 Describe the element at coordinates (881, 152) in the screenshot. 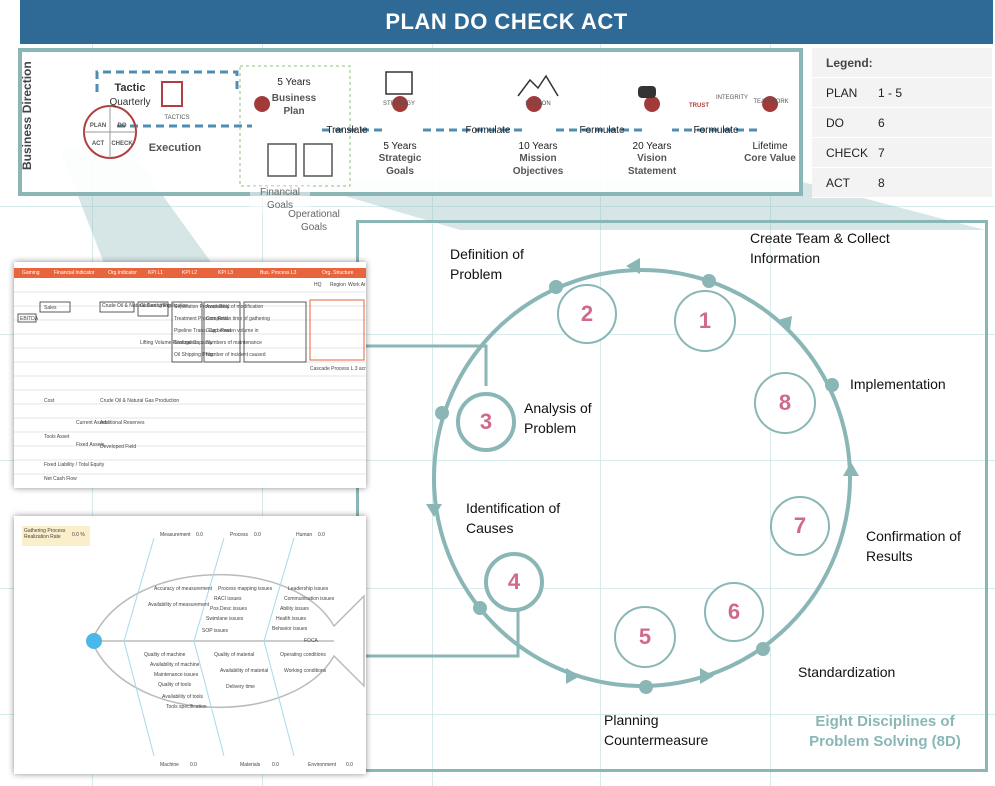

I see `legend-value: 7` at that location.